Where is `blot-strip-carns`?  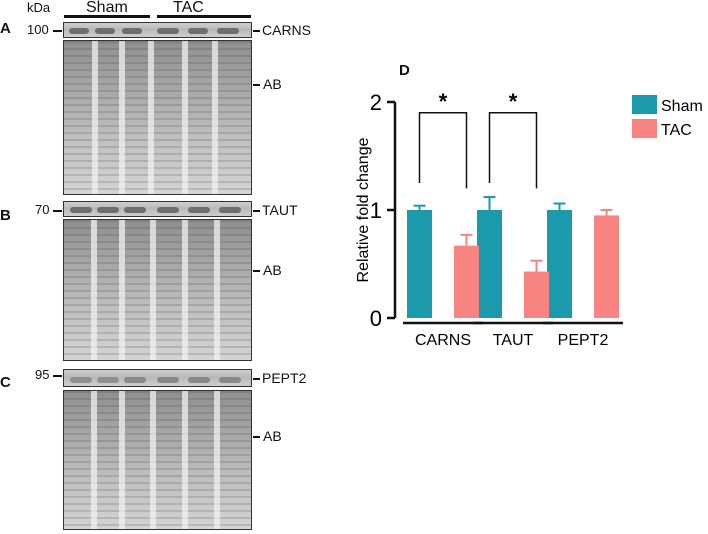 blot-strip-carns is located at coordinates (157, 30).